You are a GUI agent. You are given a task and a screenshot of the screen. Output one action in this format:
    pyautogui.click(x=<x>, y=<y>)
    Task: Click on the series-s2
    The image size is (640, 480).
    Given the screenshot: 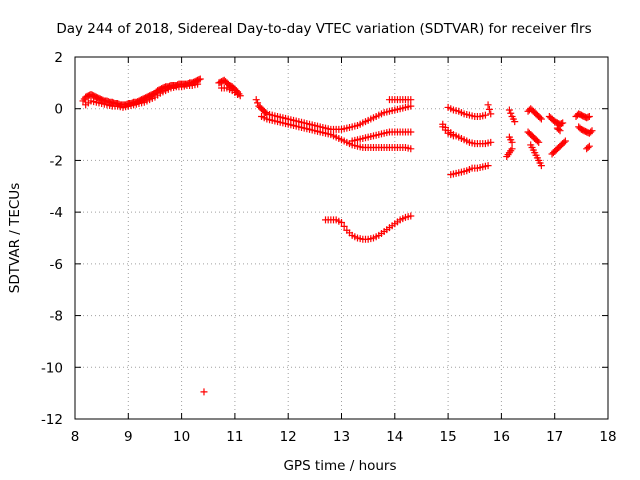 What is the action you would take?
    pyautogui.click(x=229, y=88)
    